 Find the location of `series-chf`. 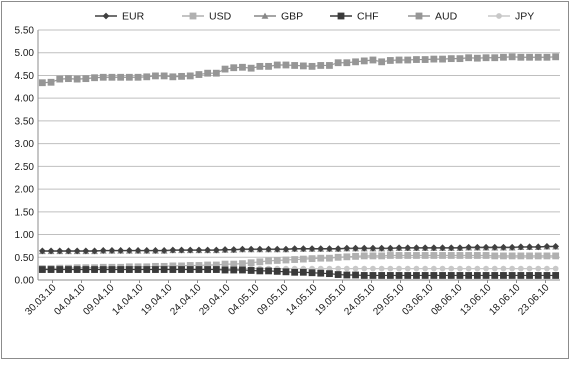

series-chf is located at coordinates (299, 272).